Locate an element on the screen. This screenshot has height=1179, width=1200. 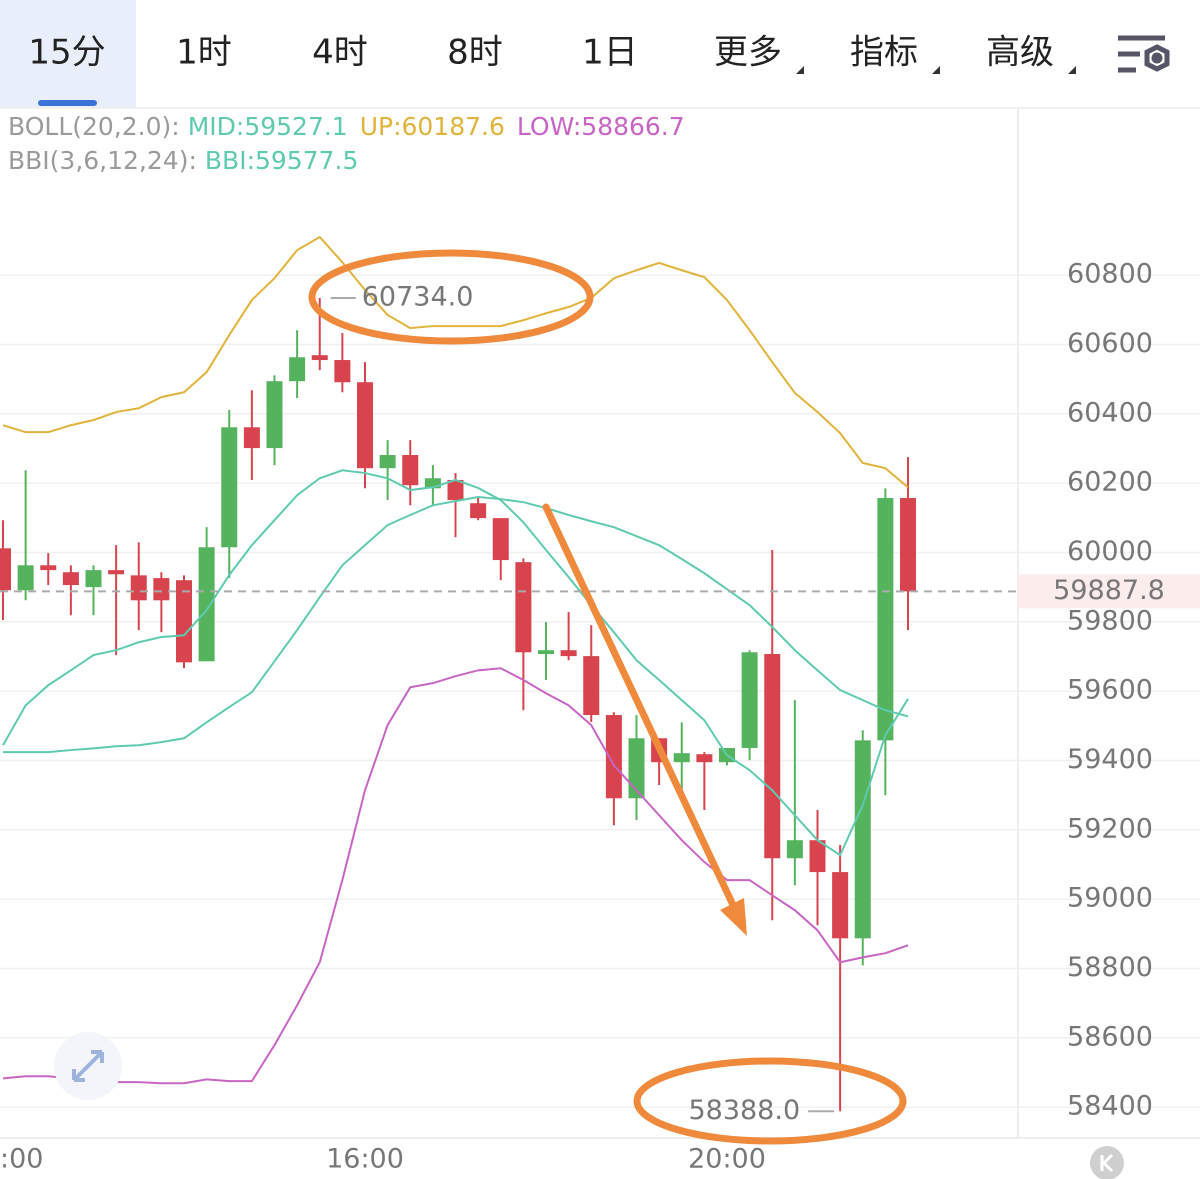
active-tab-bg is located at coordinates (68, 54).